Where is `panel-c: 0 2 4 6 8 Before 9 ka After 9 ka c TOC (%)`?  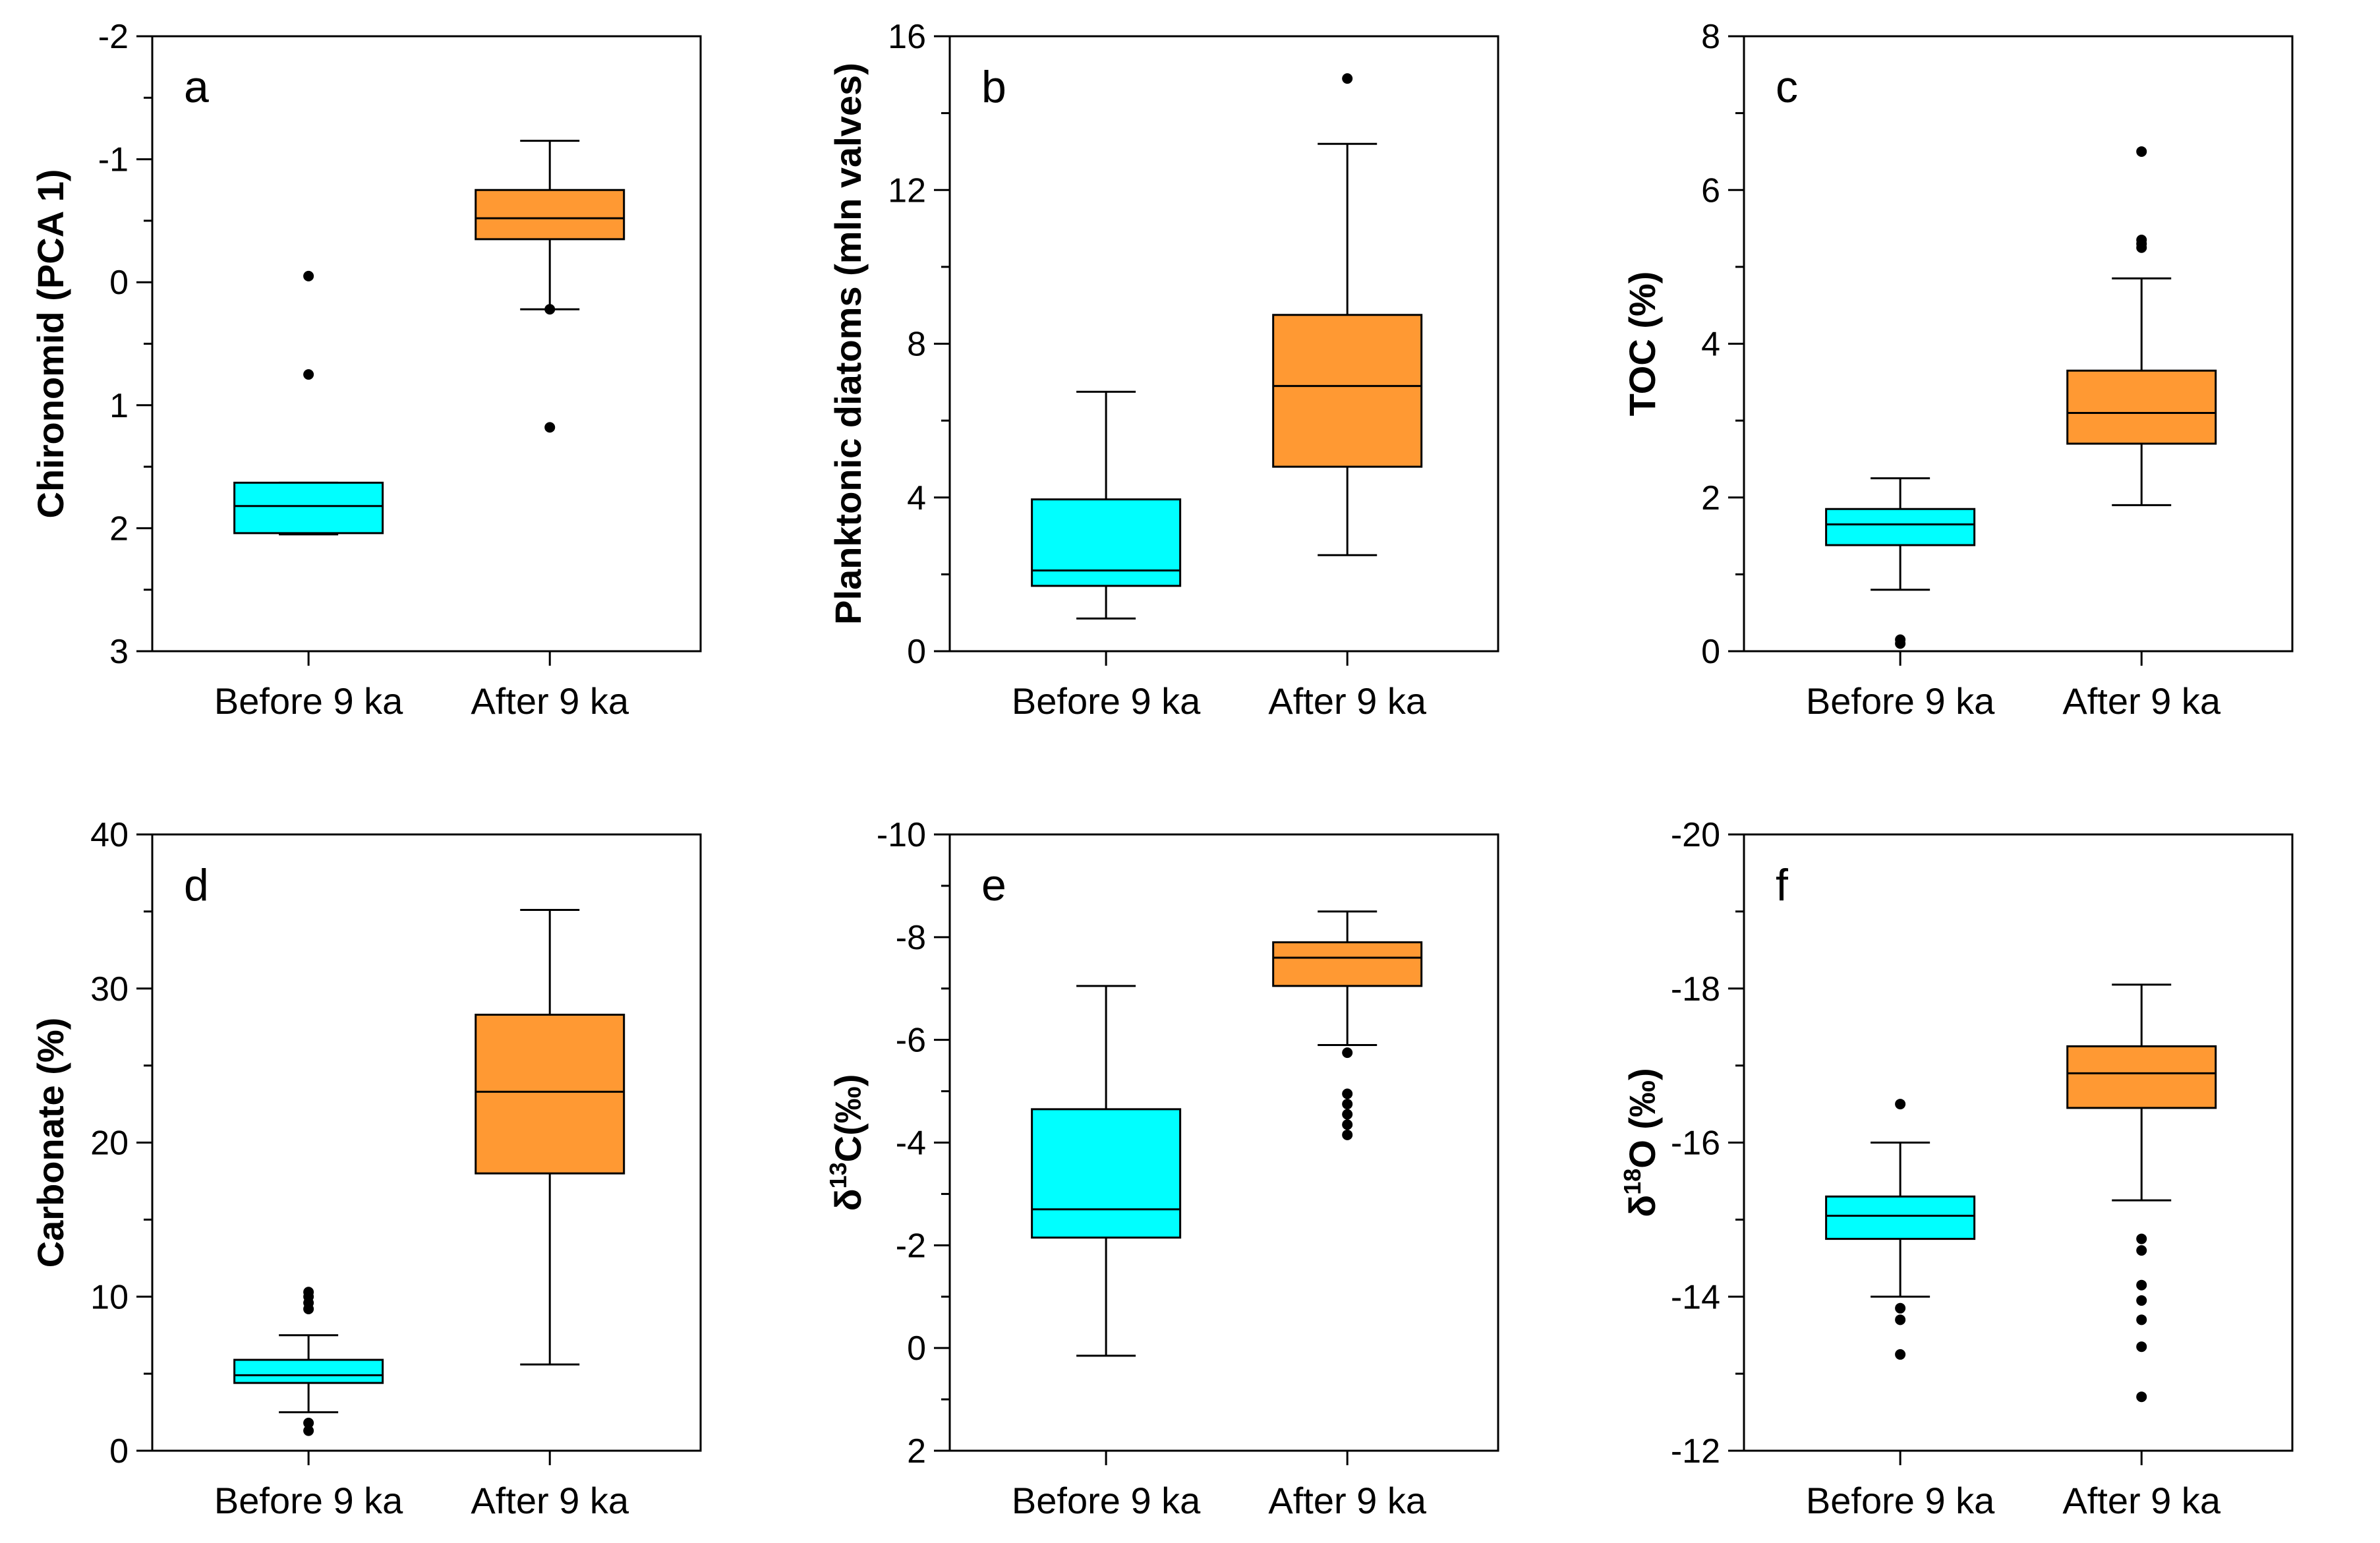 panel-c: 0 2 4 6 8 Before 9 ka After 9 ka c TOC (%) is located at coordinates (1957, 370).